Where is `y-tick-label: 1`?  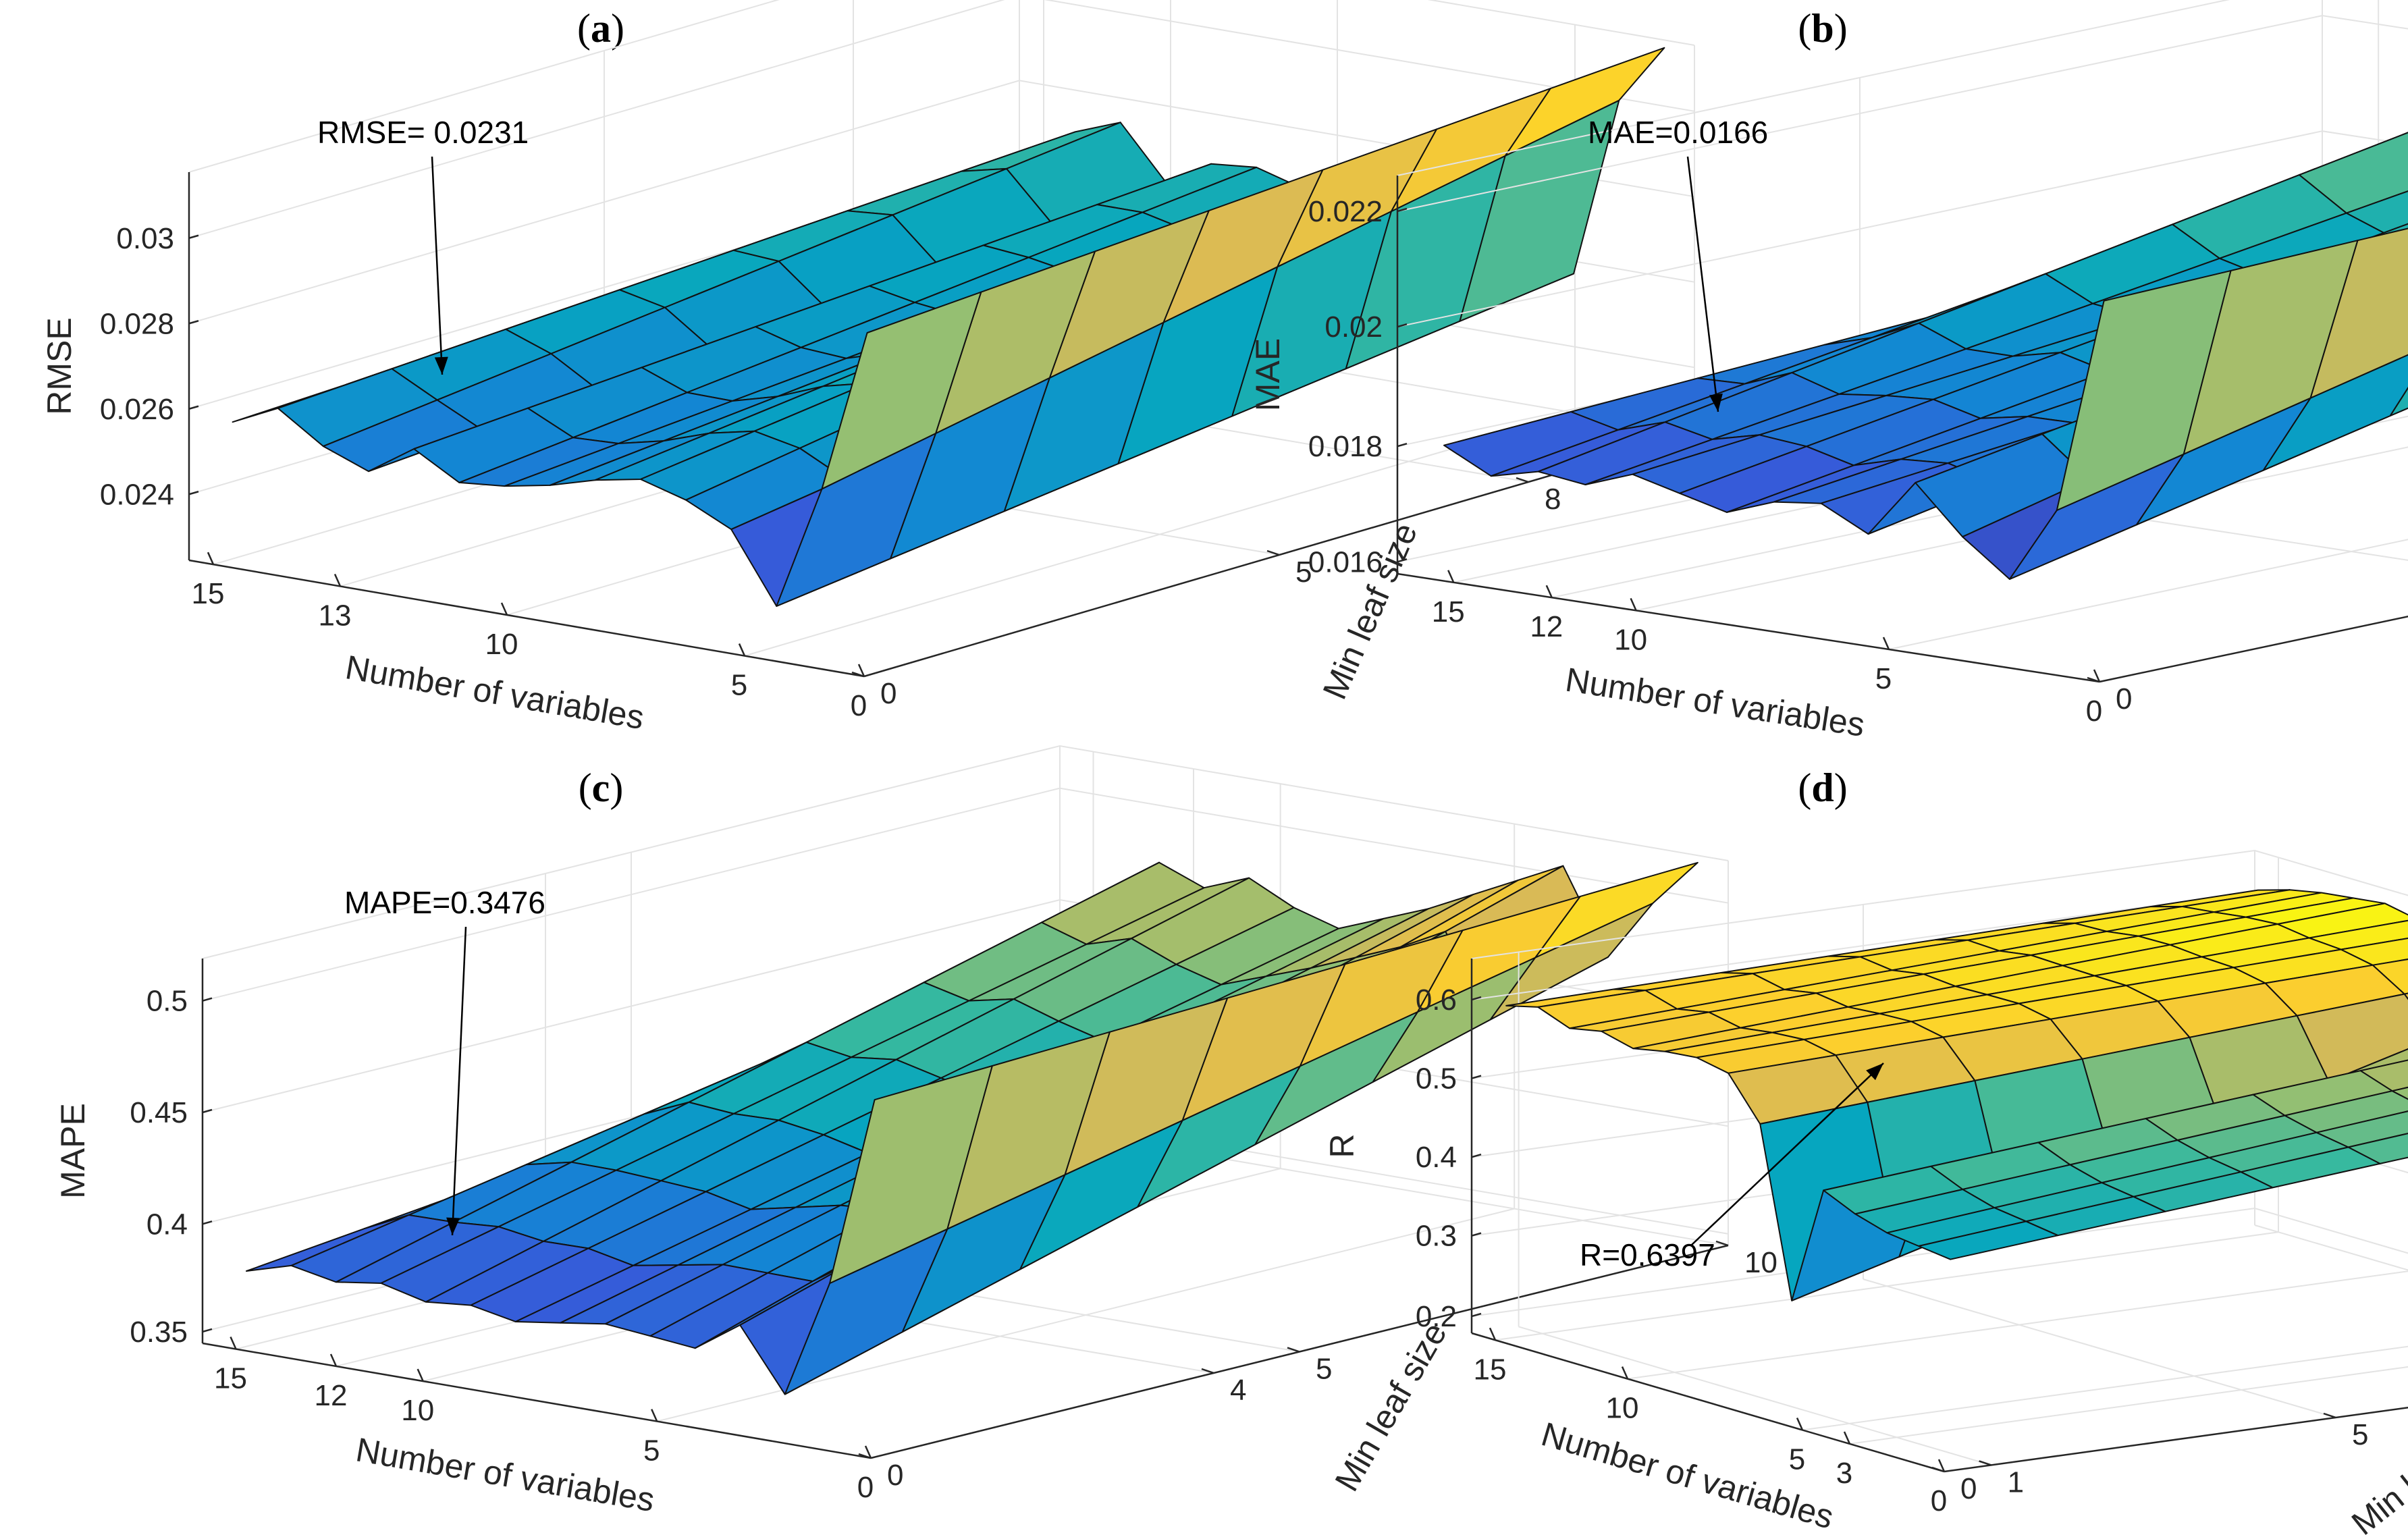
y-tick-label: 1 is located at coordinates (2016, 1482).